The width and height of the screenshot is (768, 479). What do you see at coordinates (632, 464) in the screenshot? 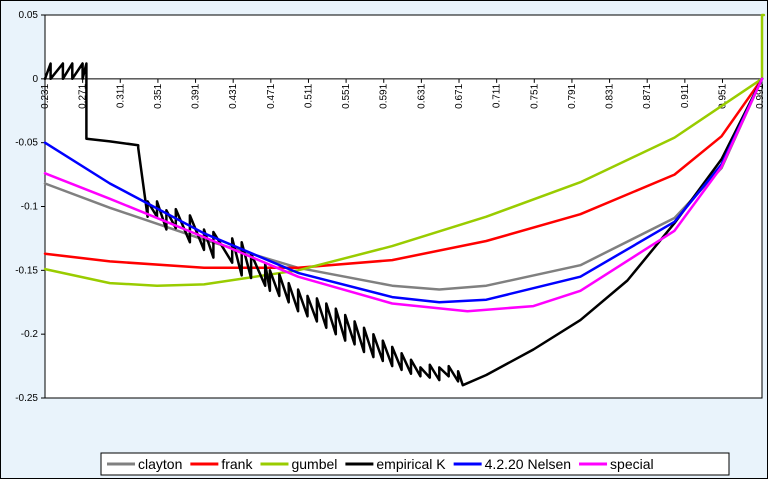
I see `legend-label-special: special` at bounding box center [632, 464].